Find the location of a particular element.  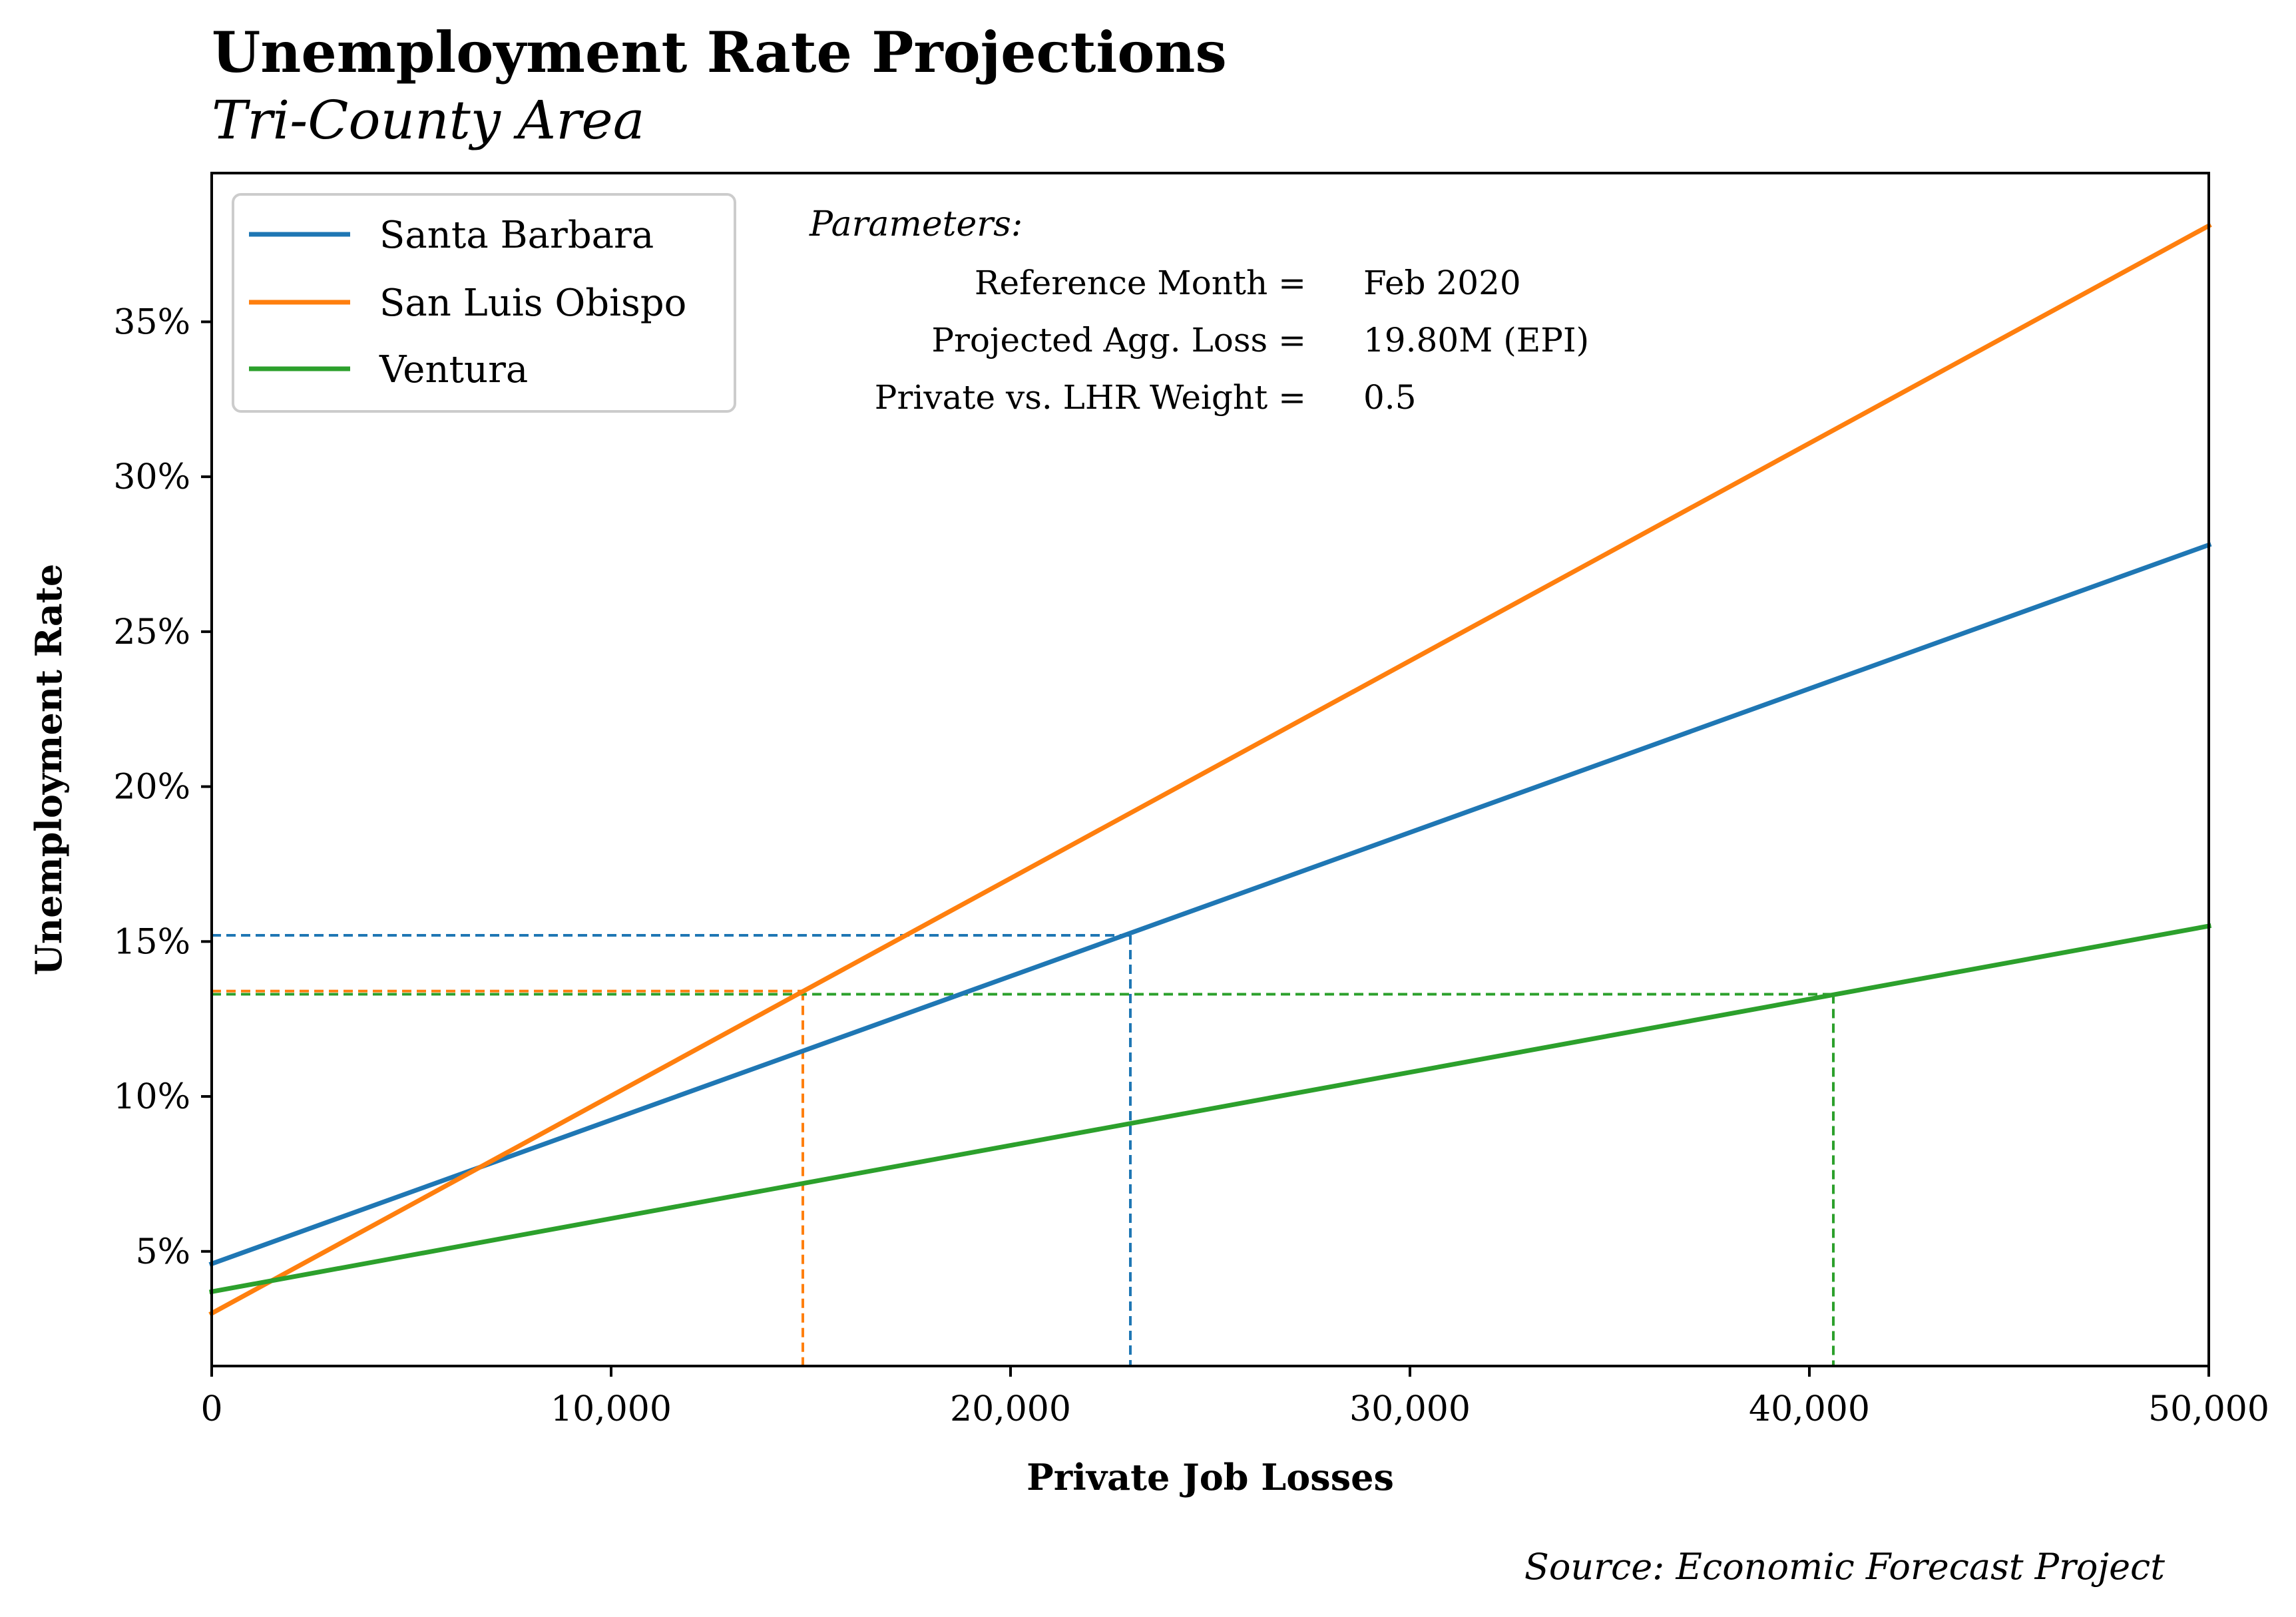

chart-subtitle: Tri-County Area is located at coordinates (428, 120).